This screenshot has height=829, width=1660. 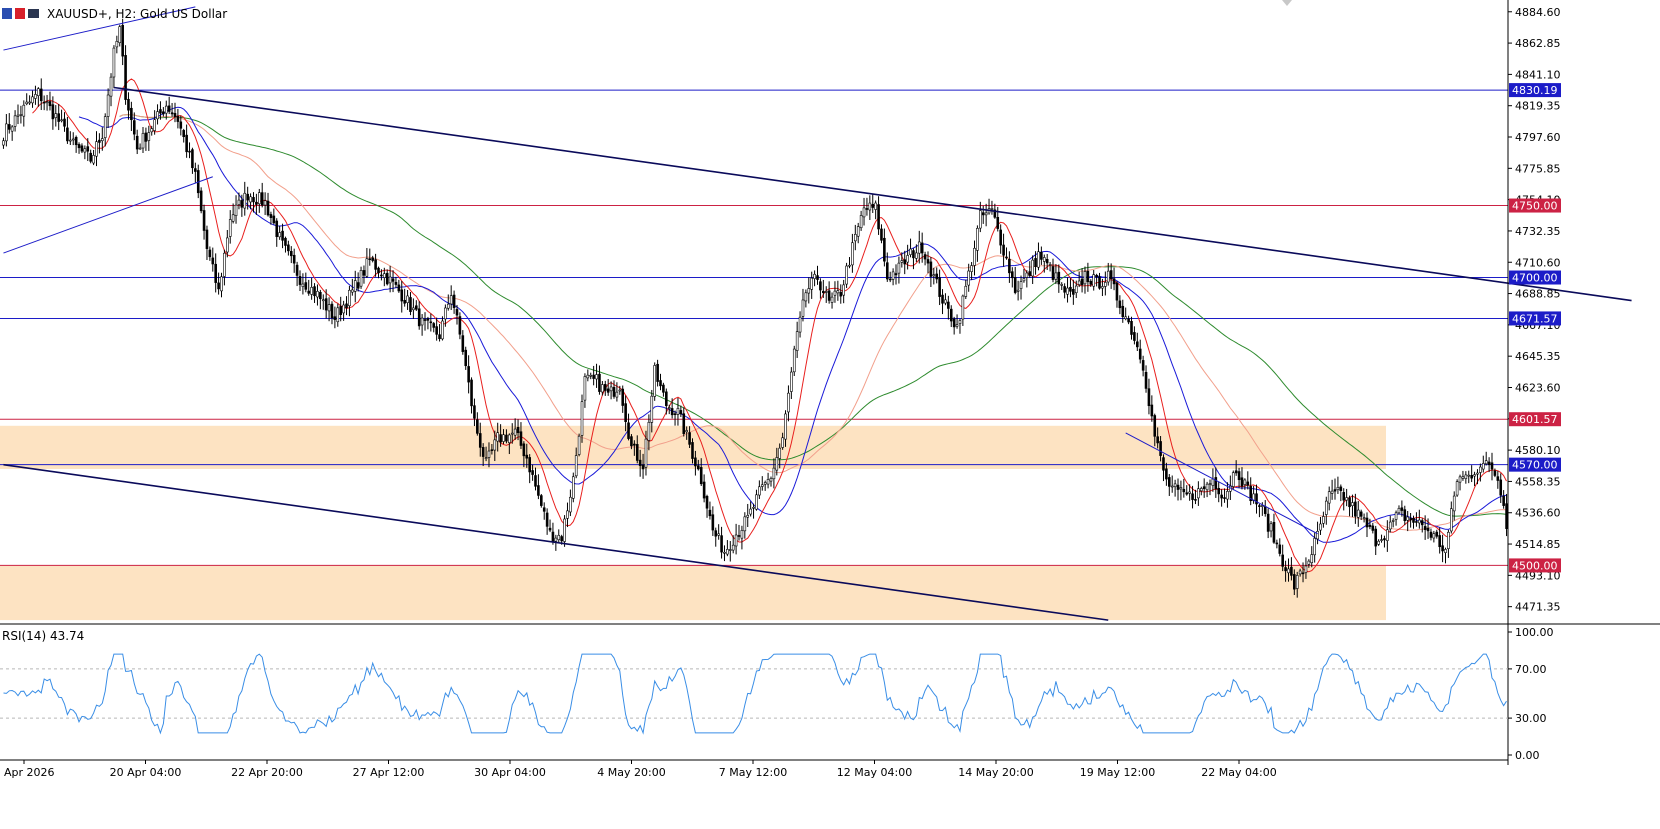 I want to click on rsi-tick-label: 70.00, so click(x=1531, y=669).